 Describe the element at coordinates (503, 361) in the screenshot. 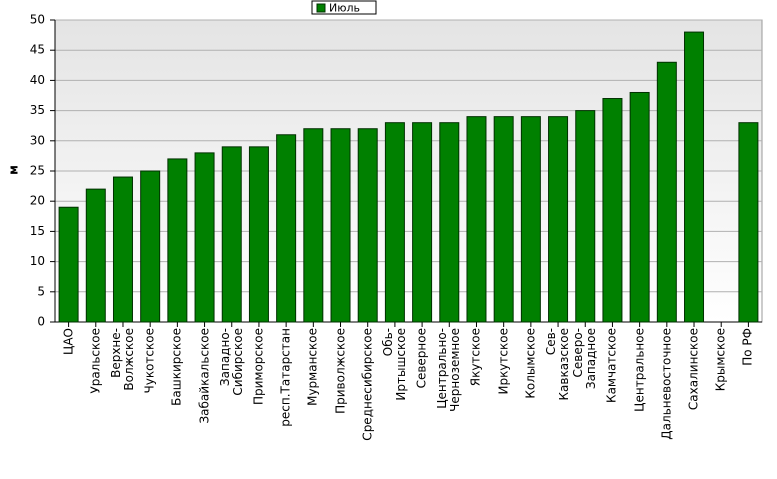

I see `x-tick-label: Иркутское` at that location.